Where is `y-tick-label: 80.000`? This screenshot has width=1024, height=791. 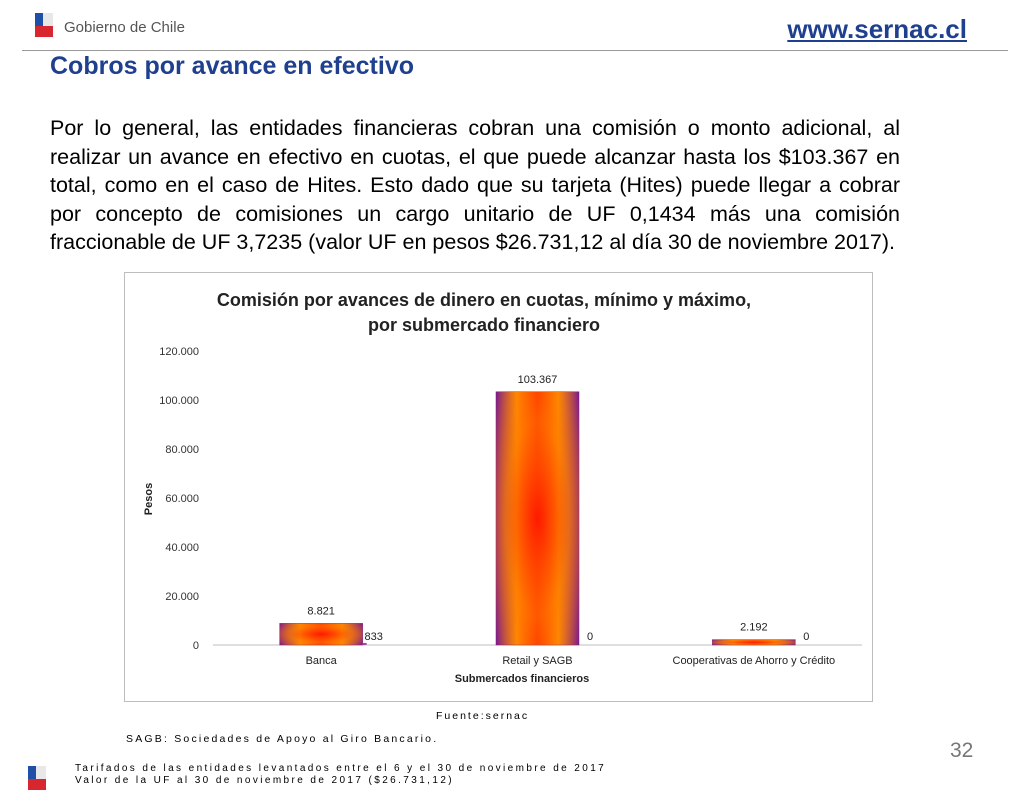
y-tick-label: 80.000 is located at coordinates (182, 450).